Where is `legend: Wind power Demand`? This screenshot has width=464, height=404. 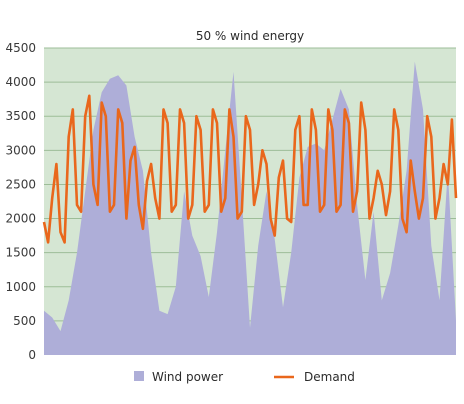
legend: Wind power Demand is located at coordinates (244, 377).